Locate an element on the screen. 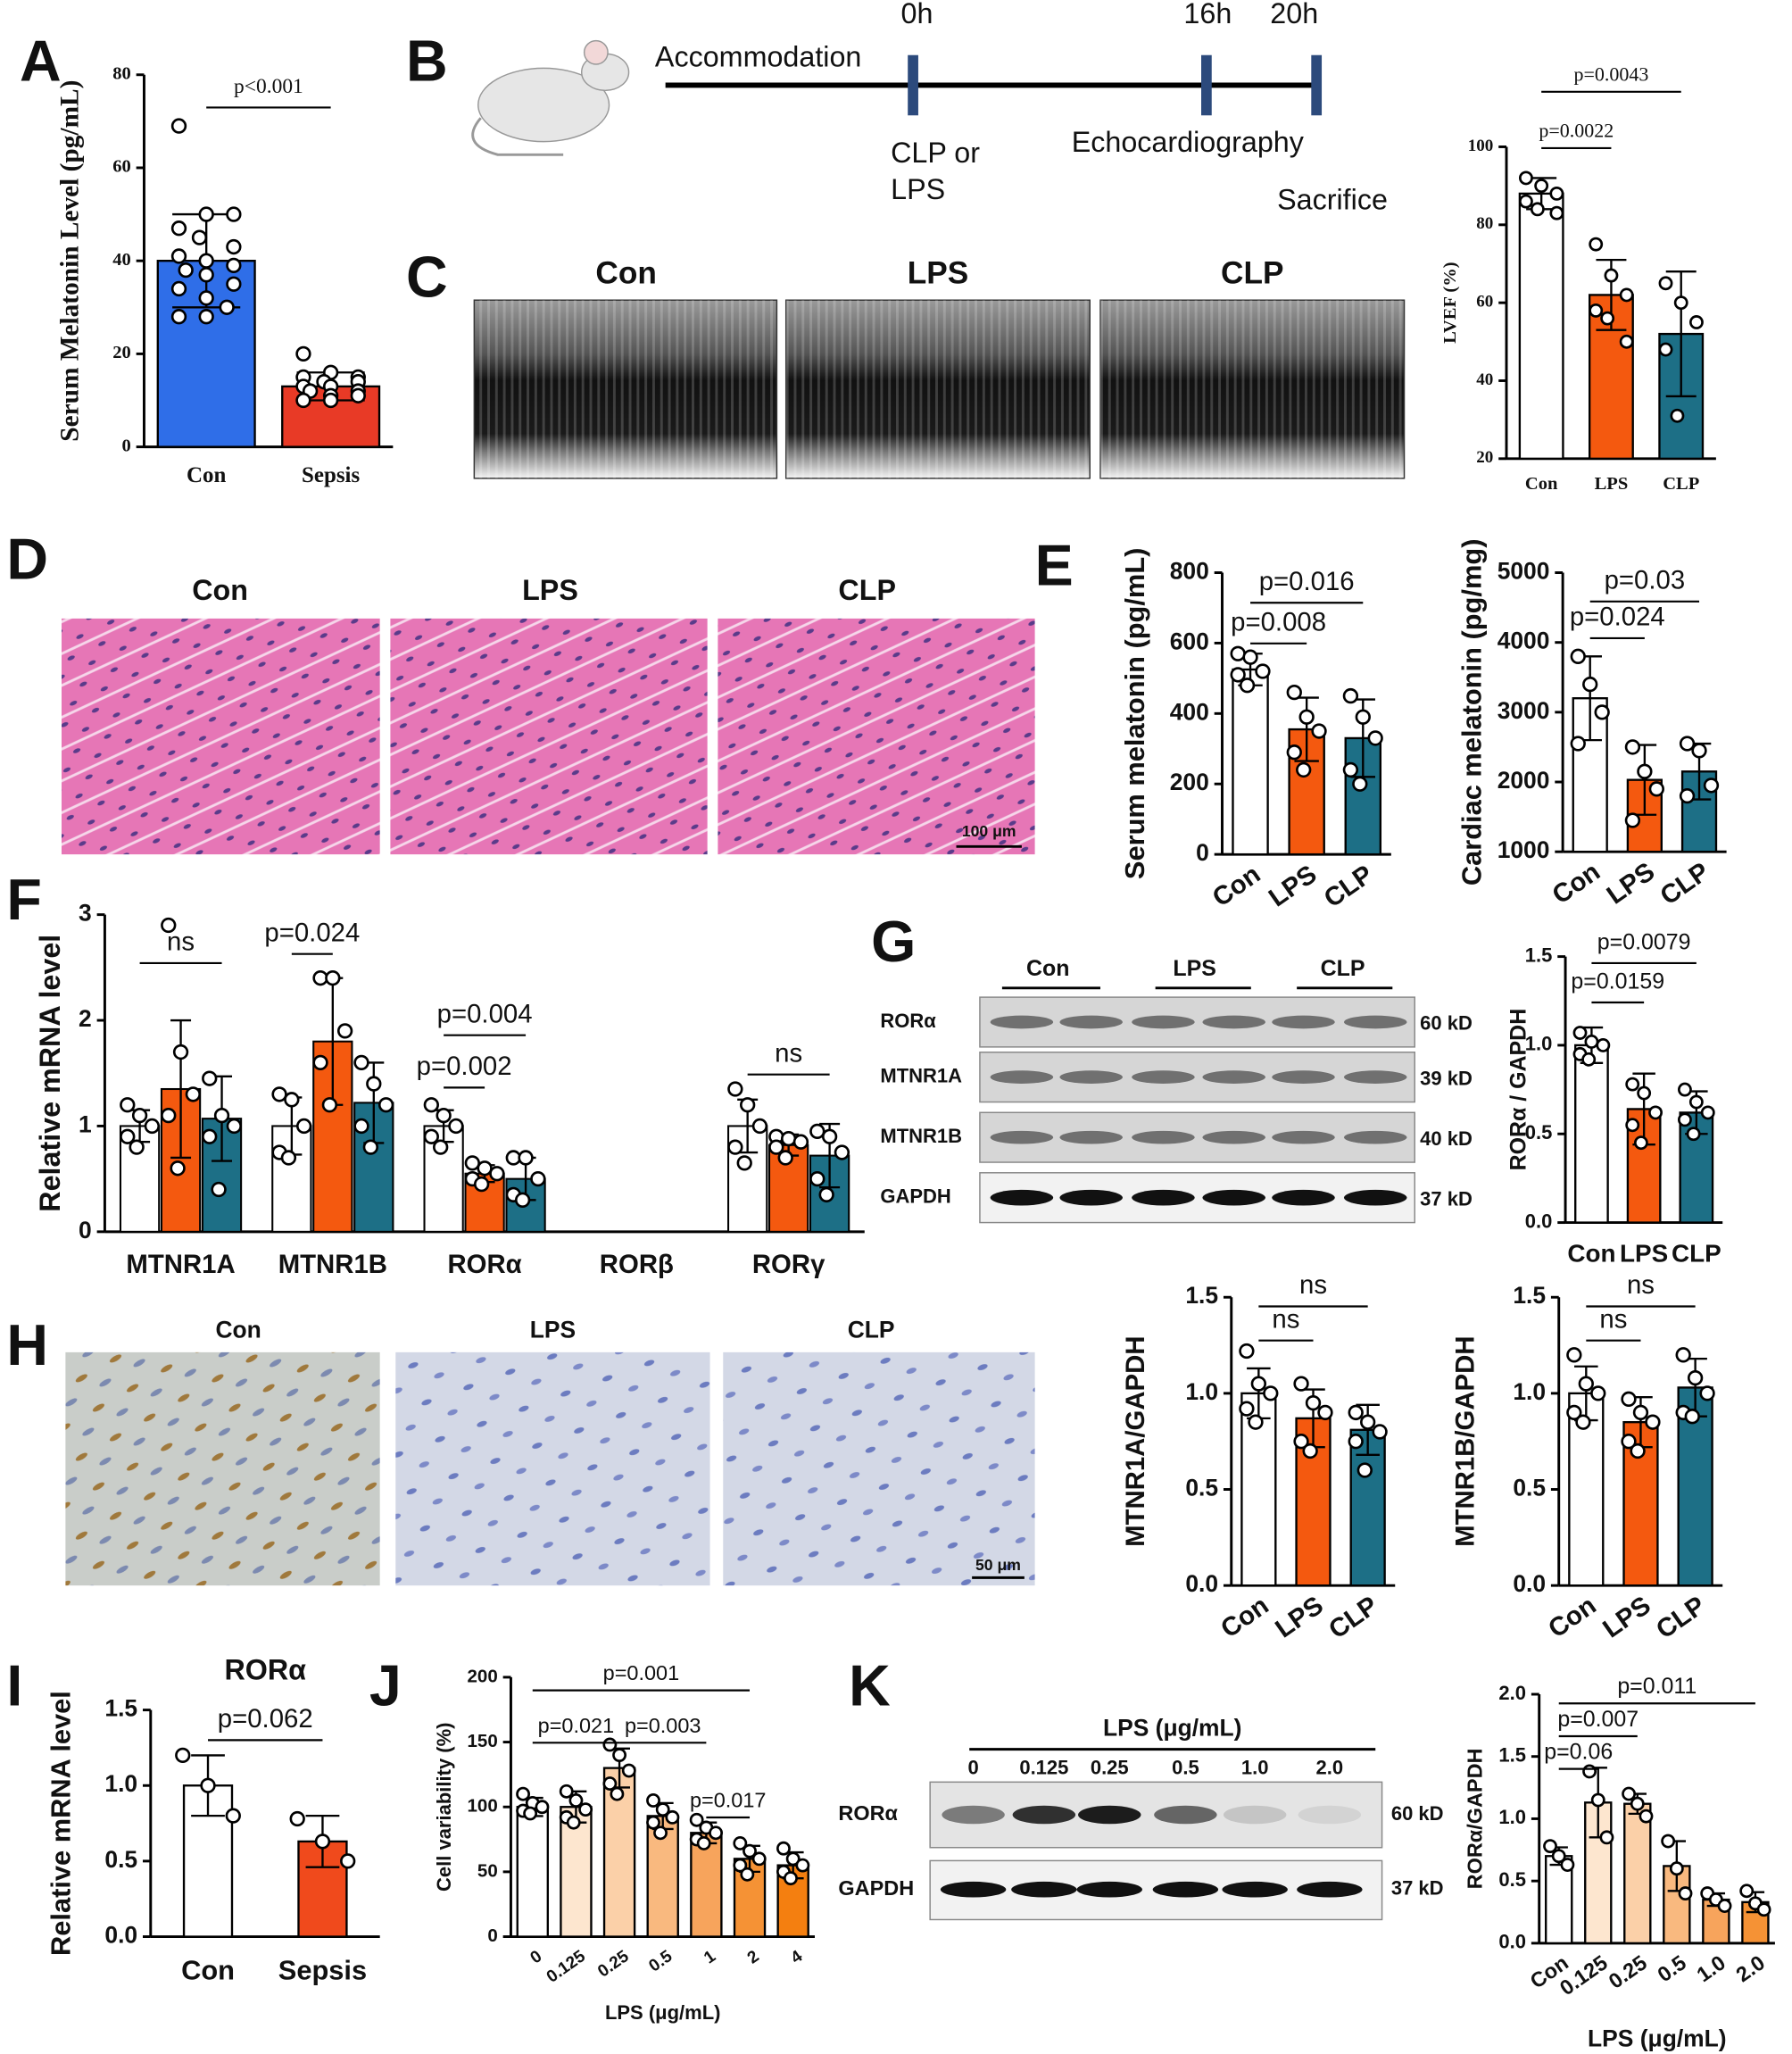 The height and width of the screenshot is (2054, 1792). y-tick-label: 2.0 is located at coordinates (1512, 1693).